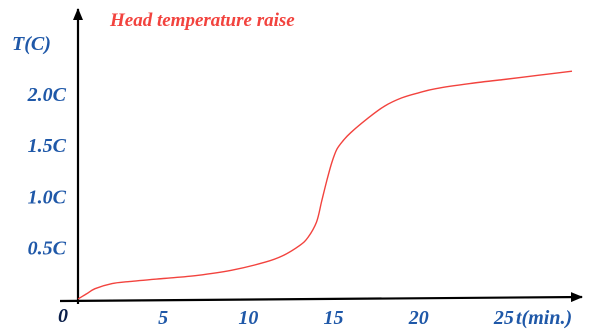  I want to click on x-tick-label-15: 15, so click(334, 318).